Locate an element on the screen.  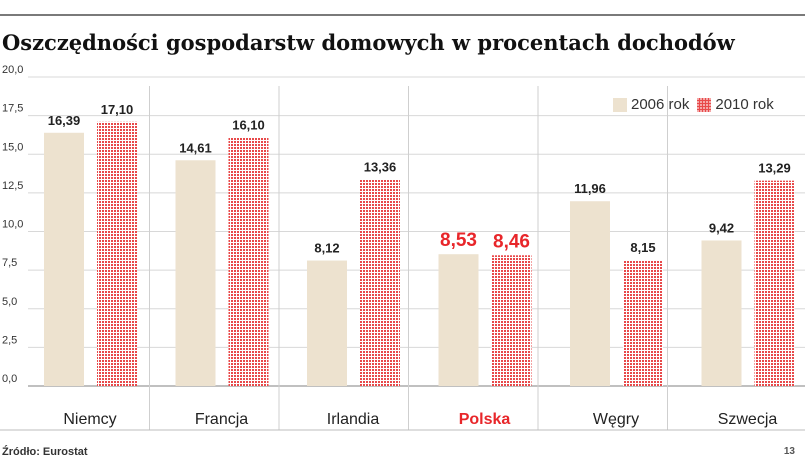
data-label: 8,46 is located at coordinates (511, 241).